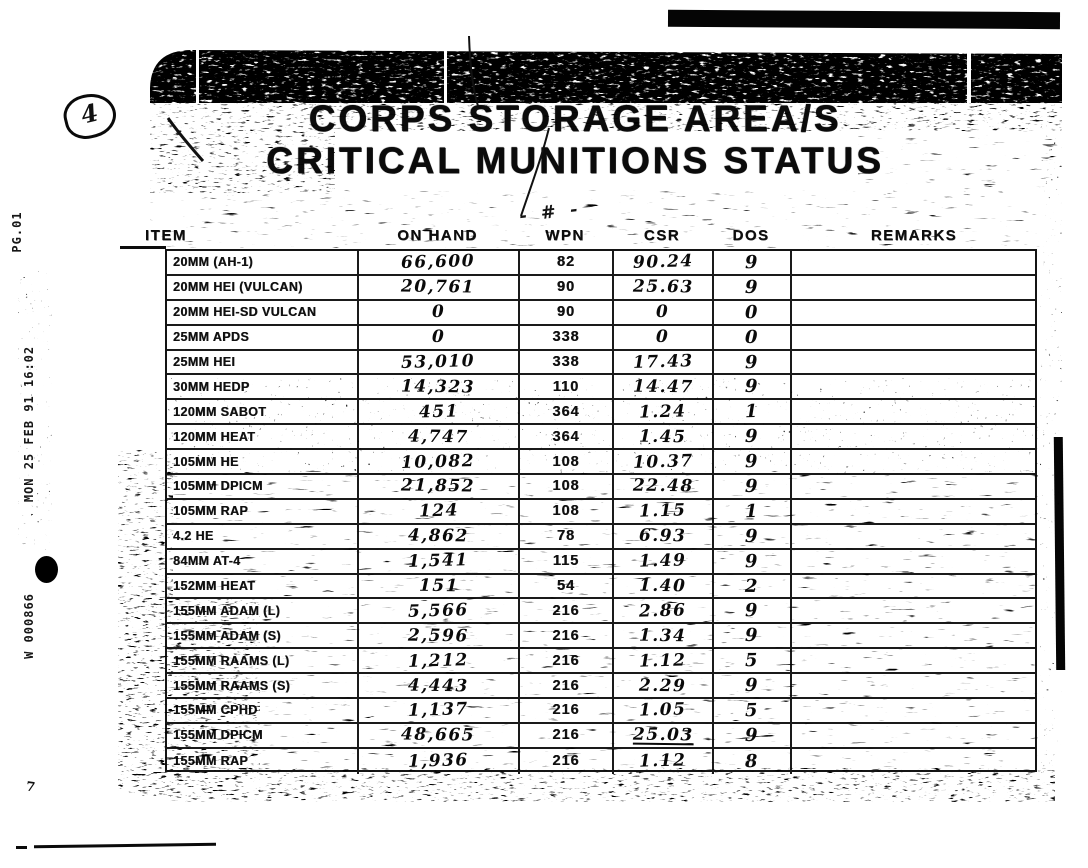 This screenshot has width=1088, height=868. I want to click on on-hand-value: 124, so click(438, 511).